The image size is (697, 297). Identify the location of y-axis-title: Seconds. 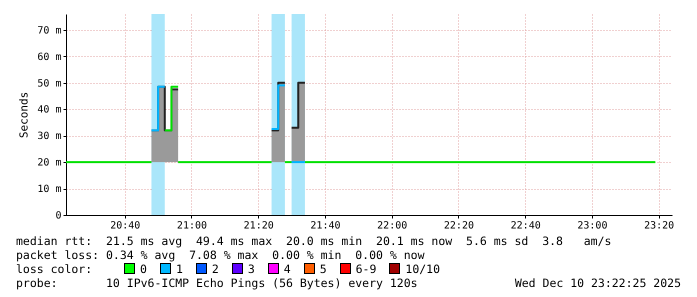
(23, 115).